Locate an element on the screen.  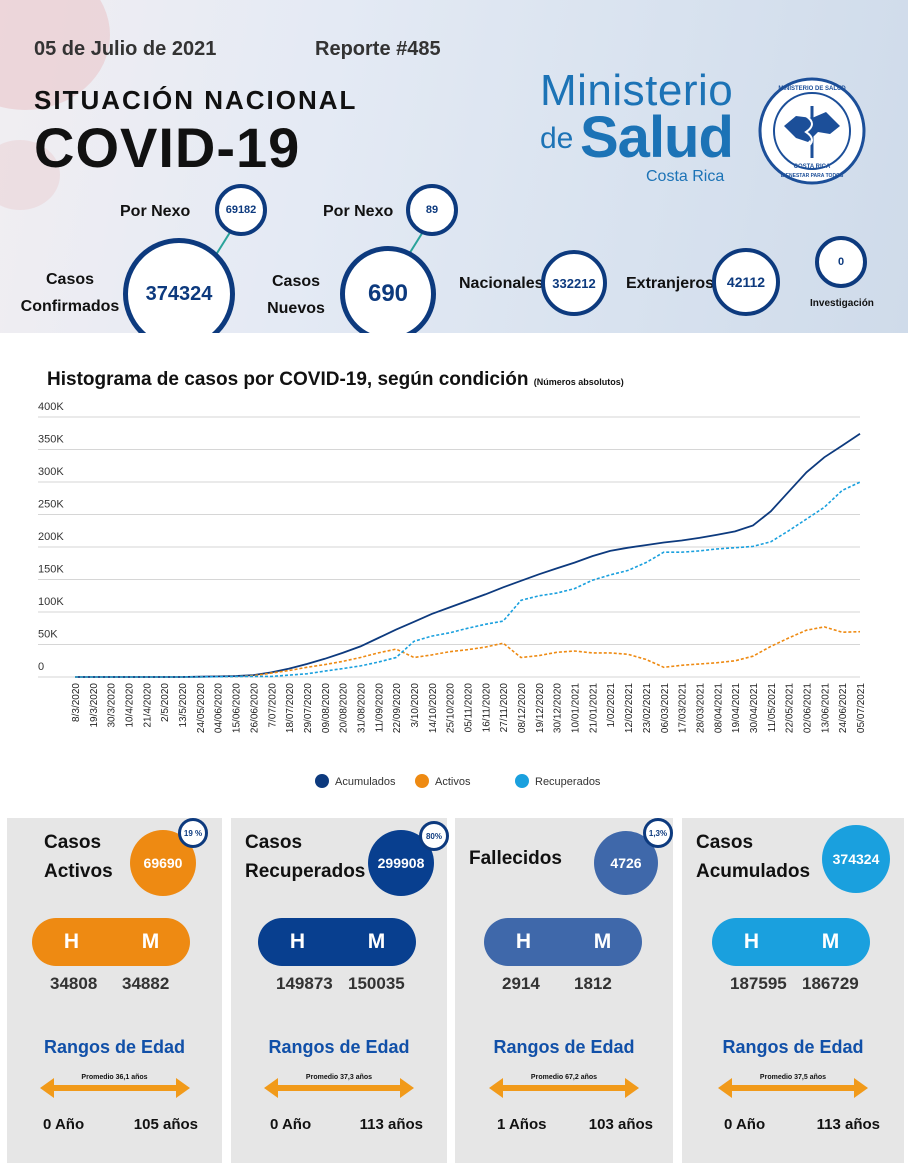
x-tick-label: 31/08/2020 is located at coordinates (361, 708).